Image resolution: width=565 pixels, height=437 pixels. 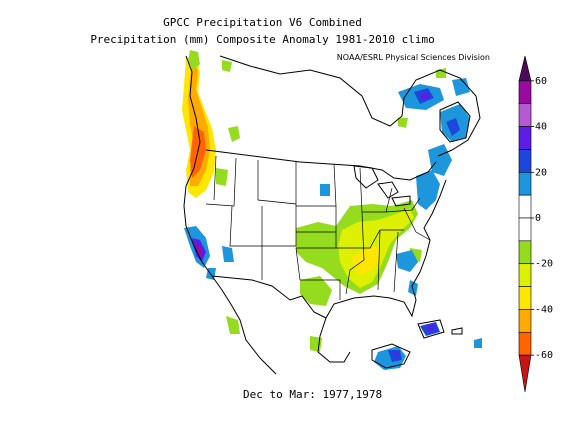 I want to click on texas-green, so click(x=316, y=291).